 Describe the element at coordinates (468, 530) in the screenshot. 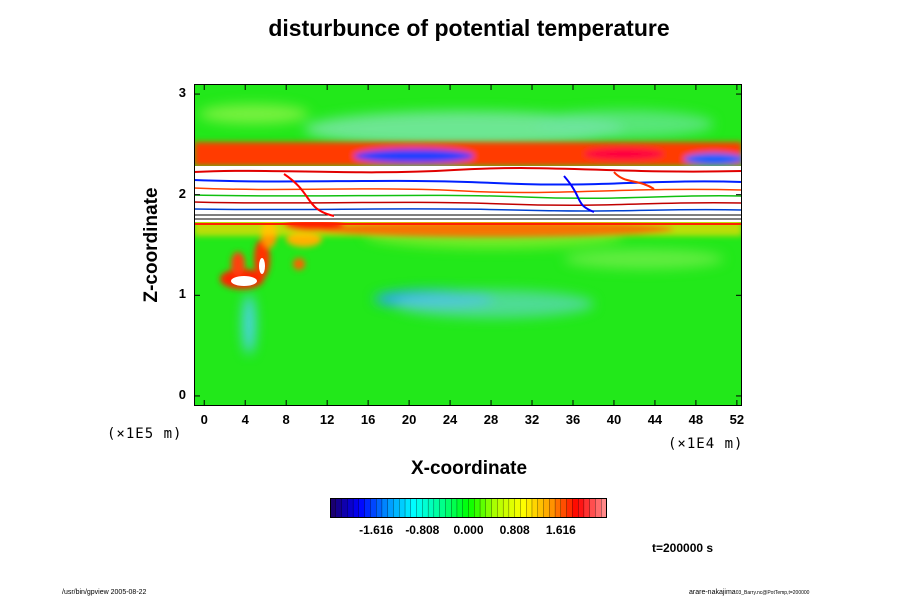

I see `colorbar-tick-label: 0.000` at that location.